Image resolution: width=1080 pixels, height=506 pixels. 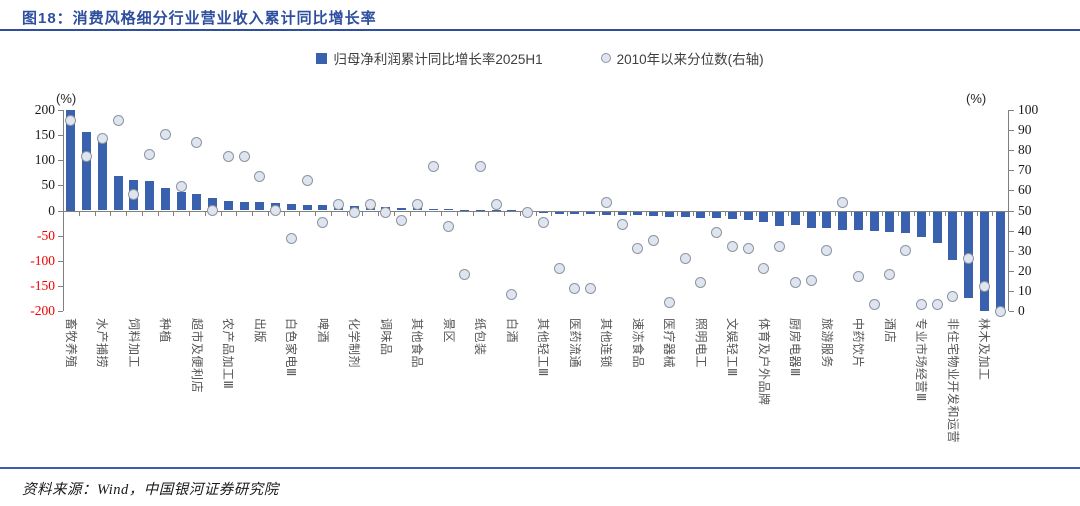 What do you see at coordinates (228, 354) in the screenshot?
I see `category-label: 农产品加工Ⅲ` at bounding box center [228, 354].